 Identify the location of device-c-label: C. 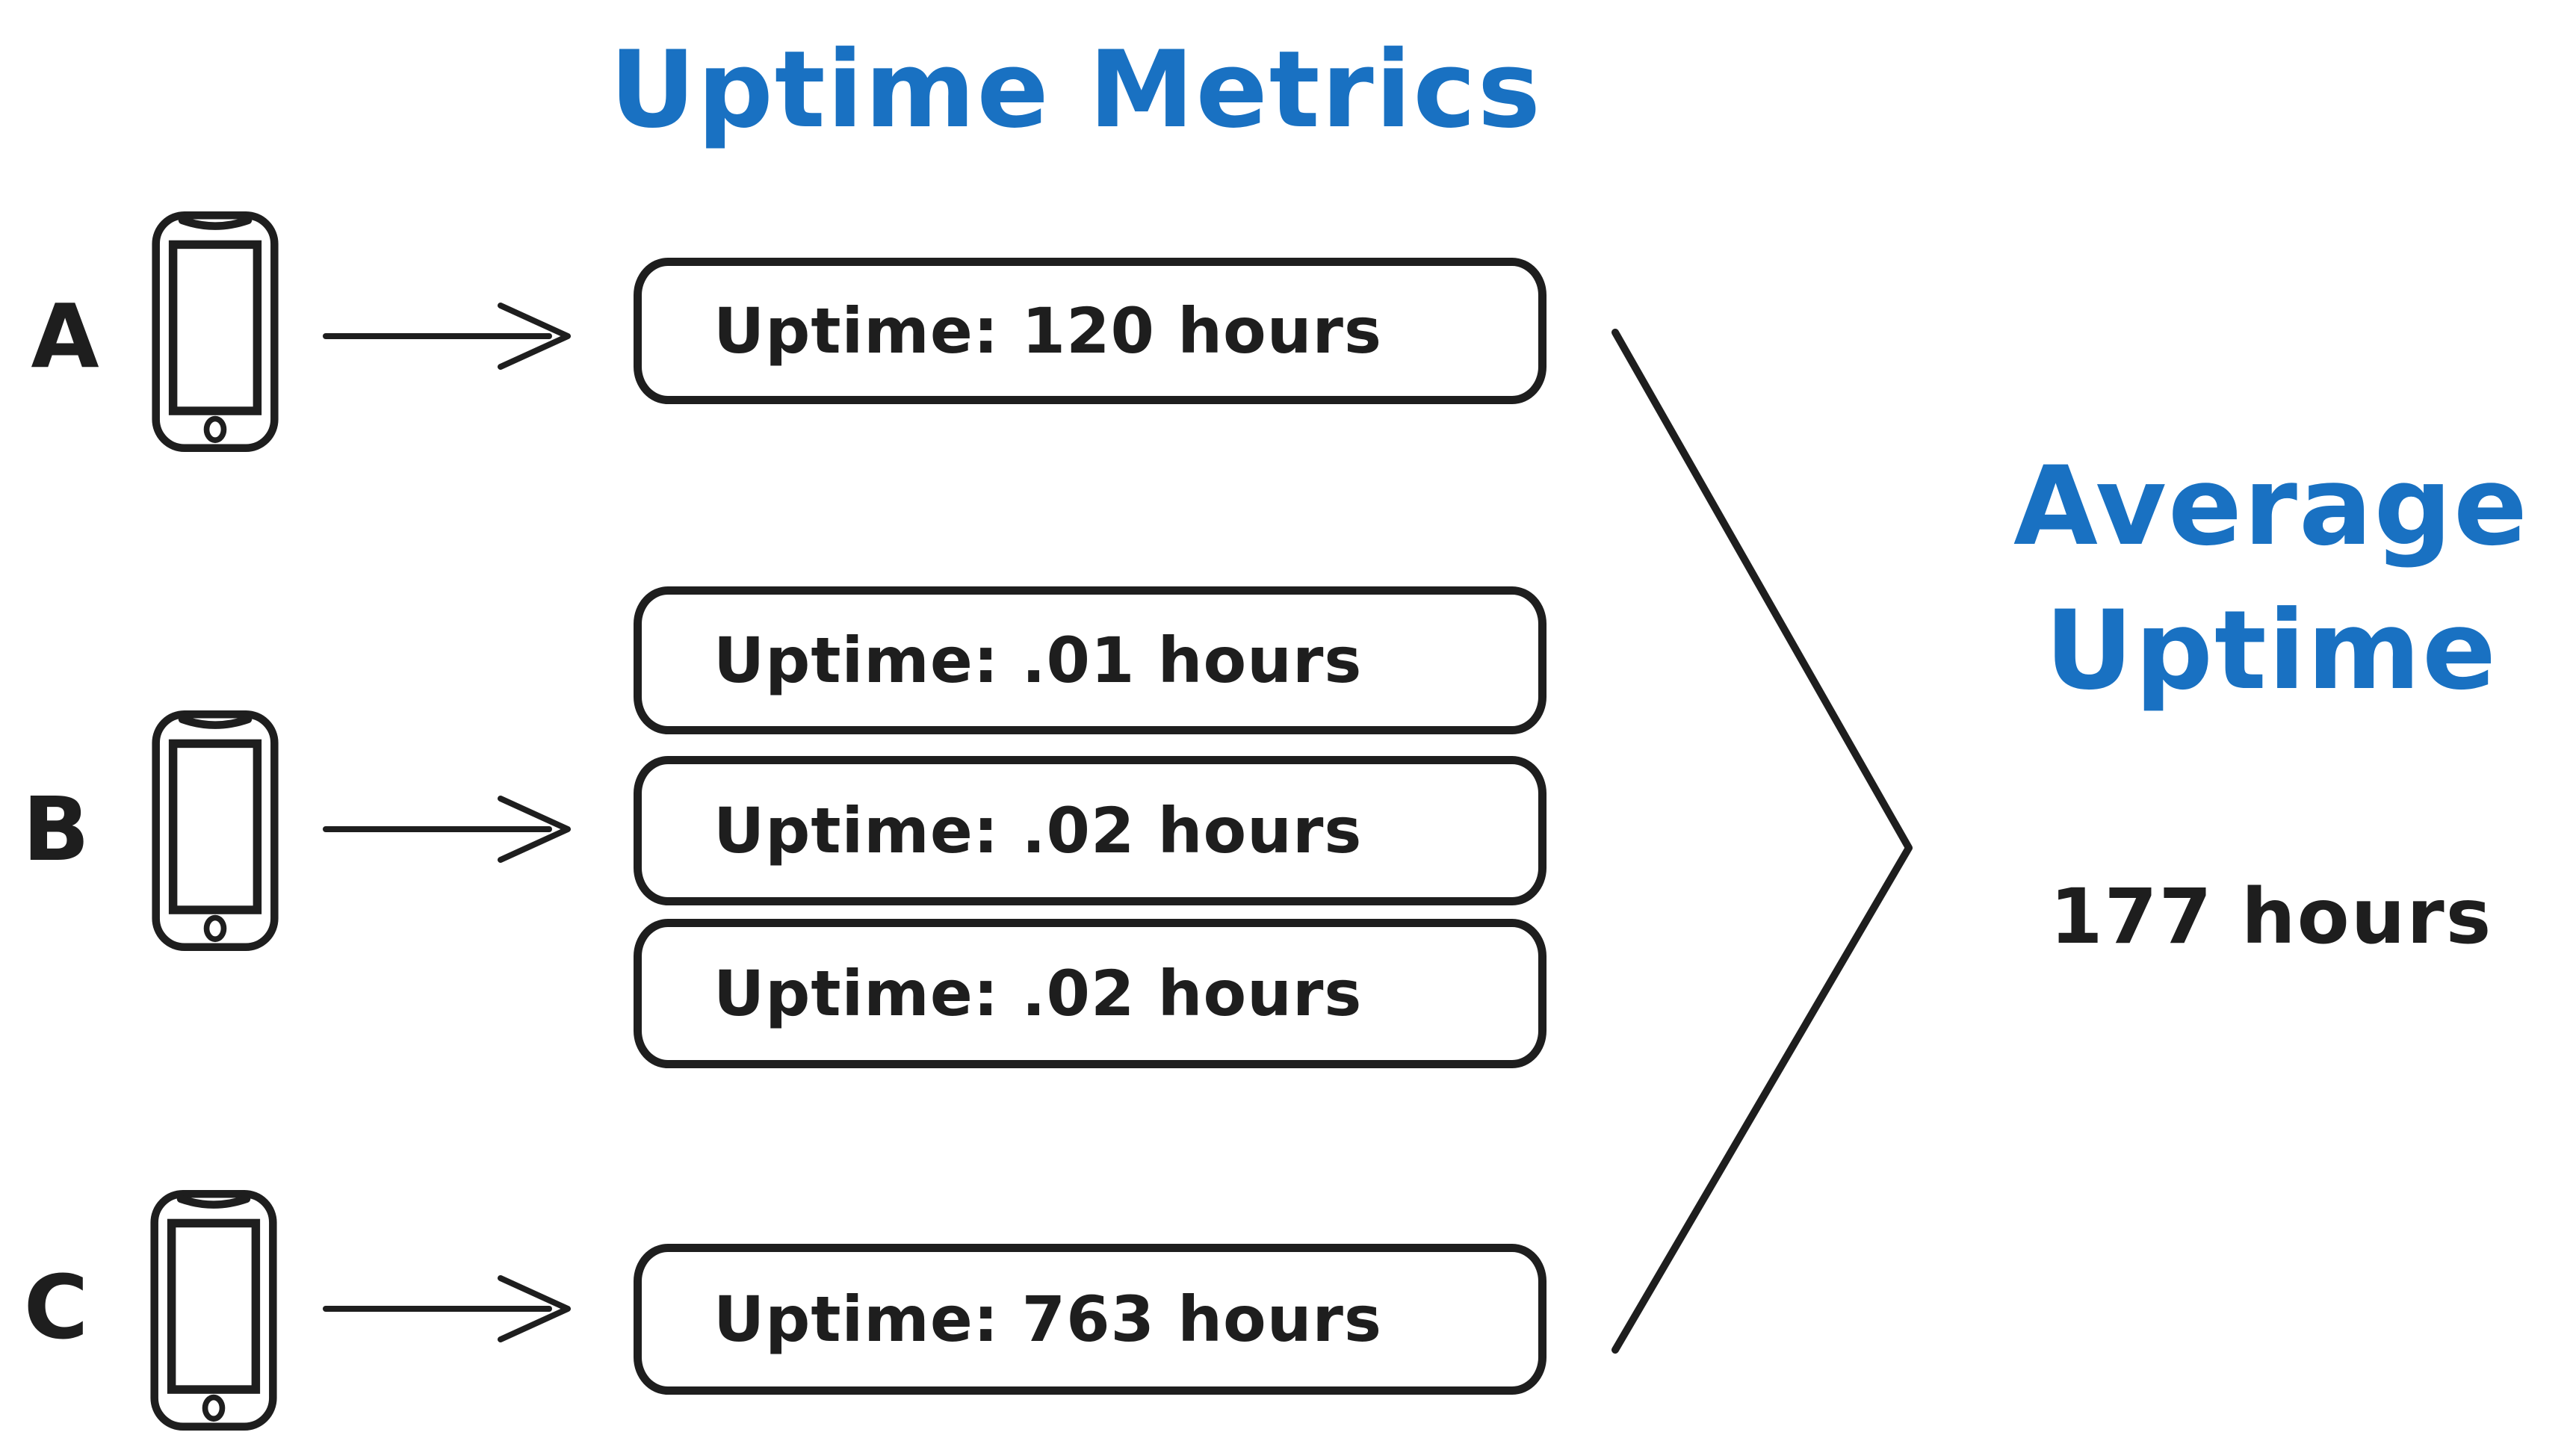
(56, 1307).